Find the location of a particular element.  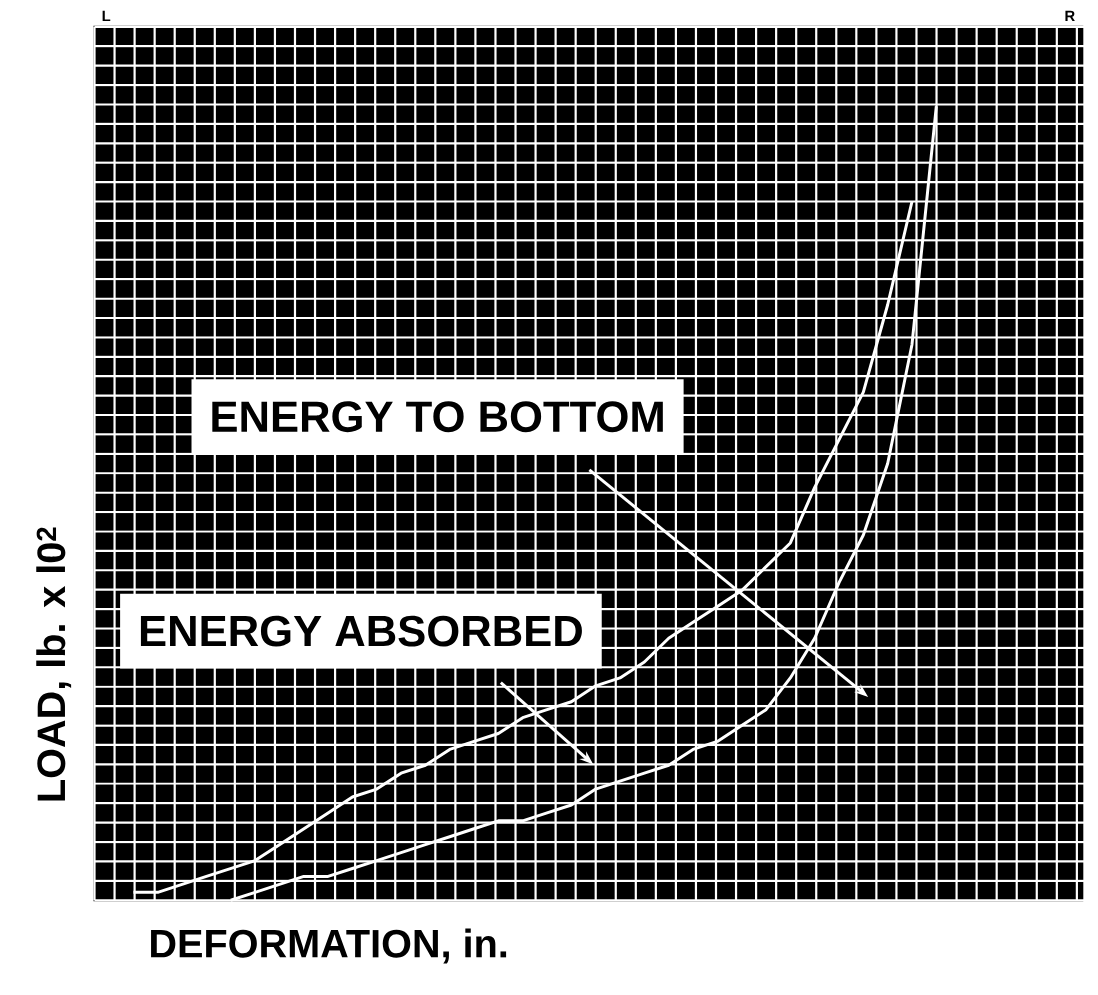

y-axis-title: LOAD, lb. x l0$^{2}$ is located at coordinates (54, 664).